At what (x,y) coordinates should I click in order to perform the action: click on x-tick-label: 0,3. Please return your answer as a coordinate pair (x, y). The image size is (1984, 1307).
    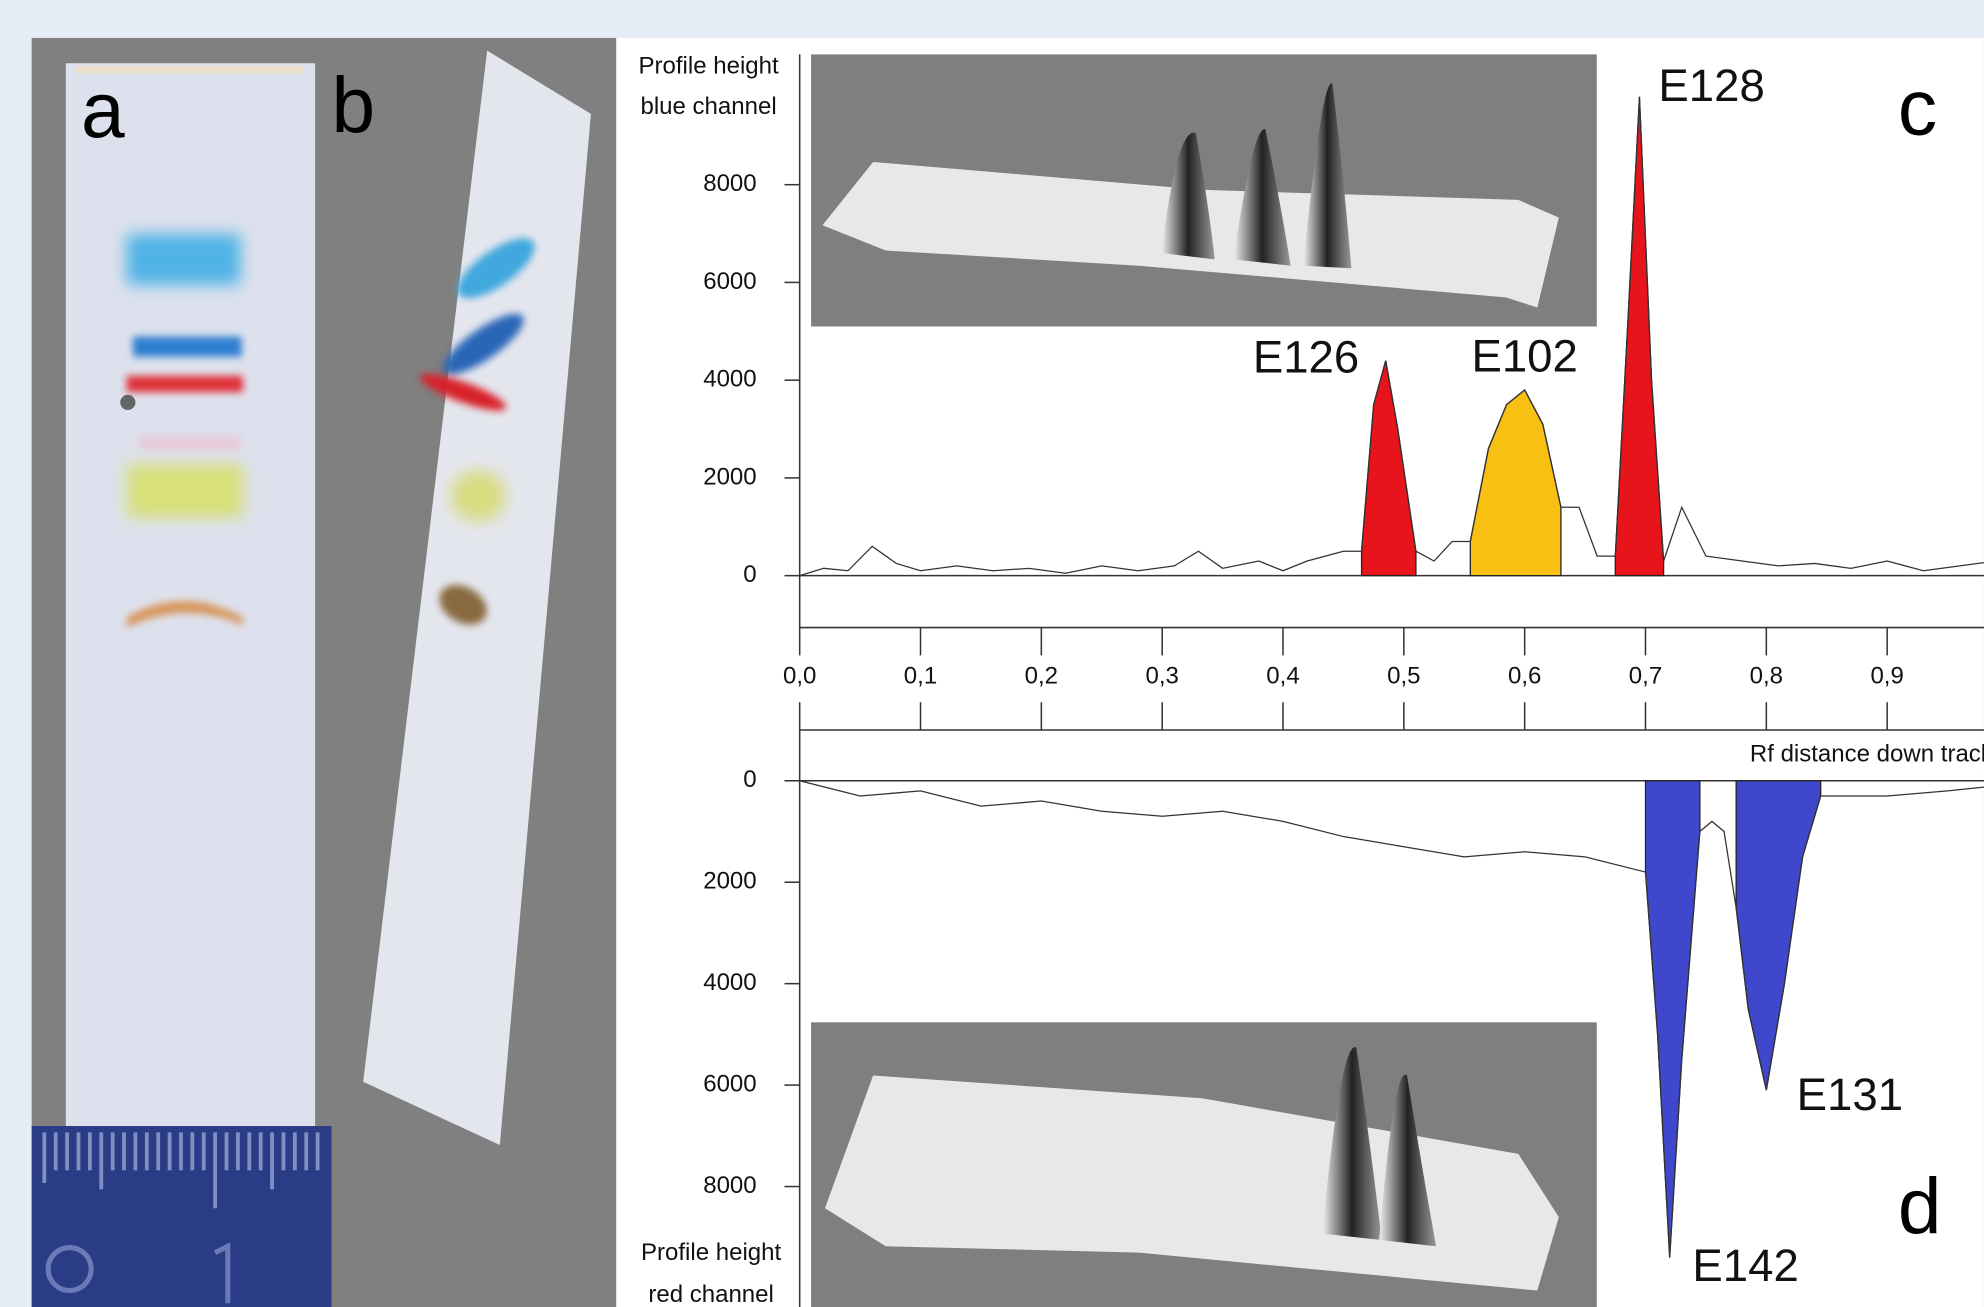
    Looking at the image, I should click on (1161, 675).